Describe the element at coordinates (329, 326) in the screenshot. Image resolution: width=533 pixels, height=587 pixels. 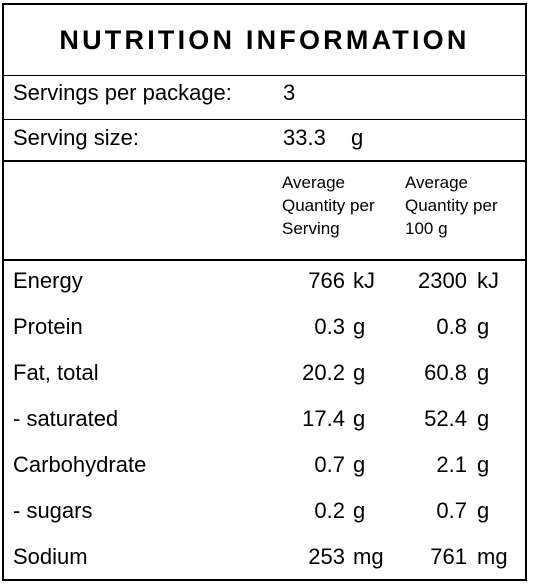
I see `per-serving-value: 0.3` at that location.